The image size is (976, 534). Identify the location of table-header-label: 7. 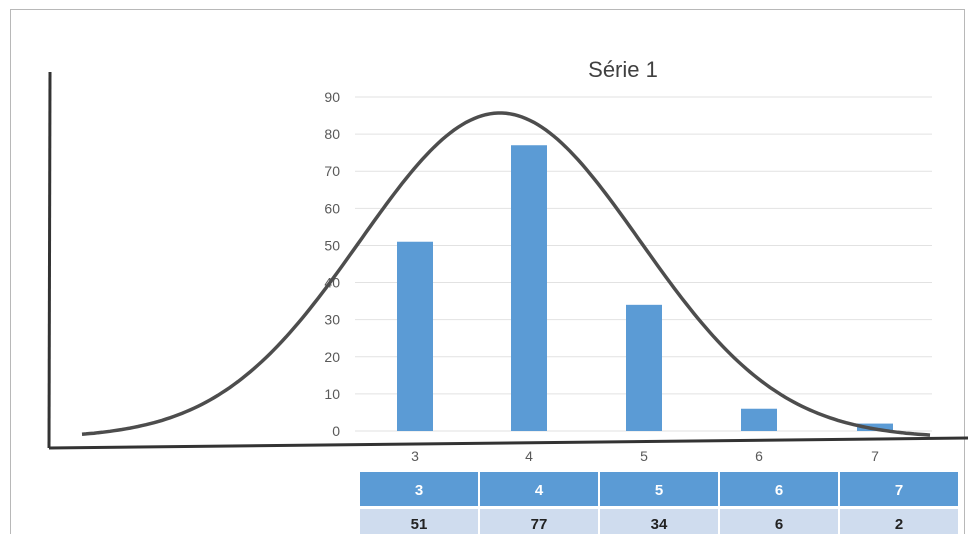
(899, 490).